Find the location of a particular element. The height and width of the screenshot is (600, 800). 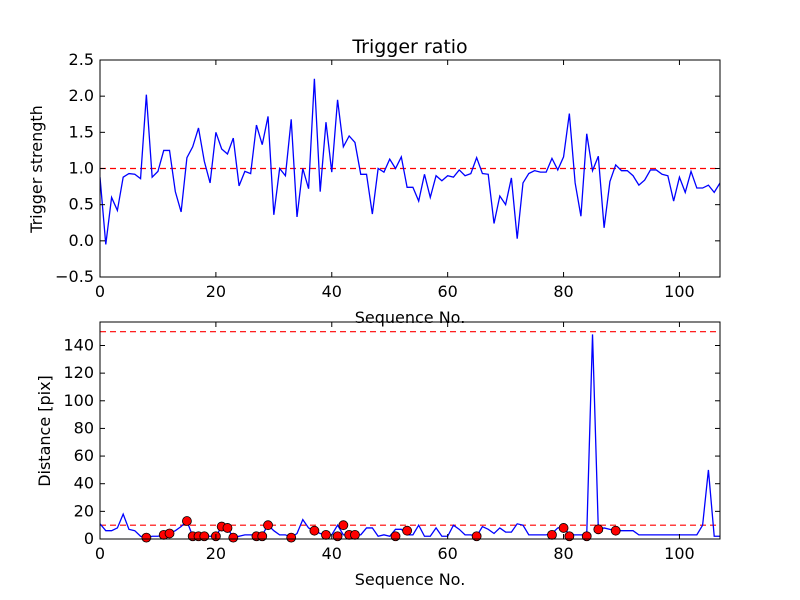

y-tick-label: 120 is located at coordinates (78, 372).